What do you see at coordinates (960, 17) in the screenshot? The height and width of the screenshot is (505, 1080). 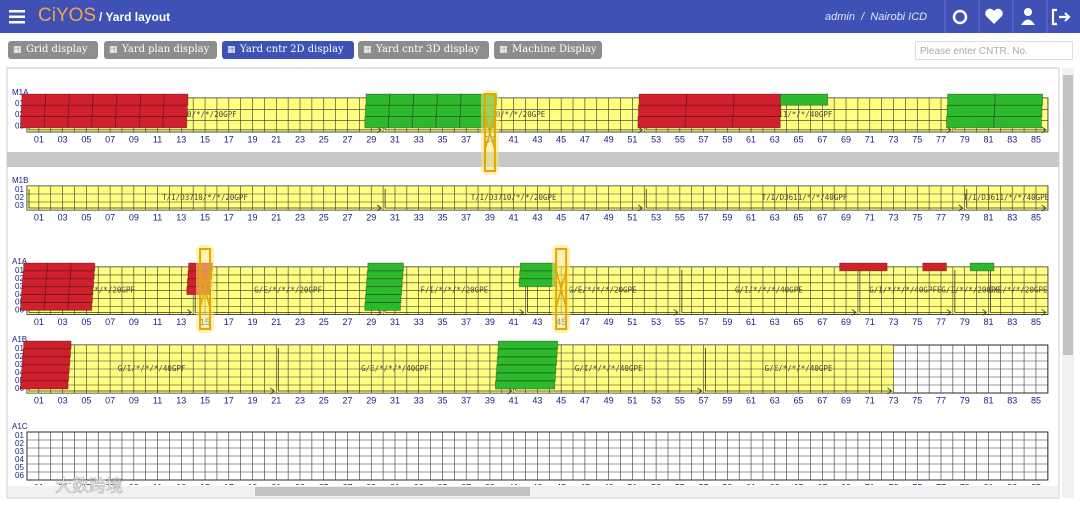 I see `refresh-icon` at bounding box center [960, 17].